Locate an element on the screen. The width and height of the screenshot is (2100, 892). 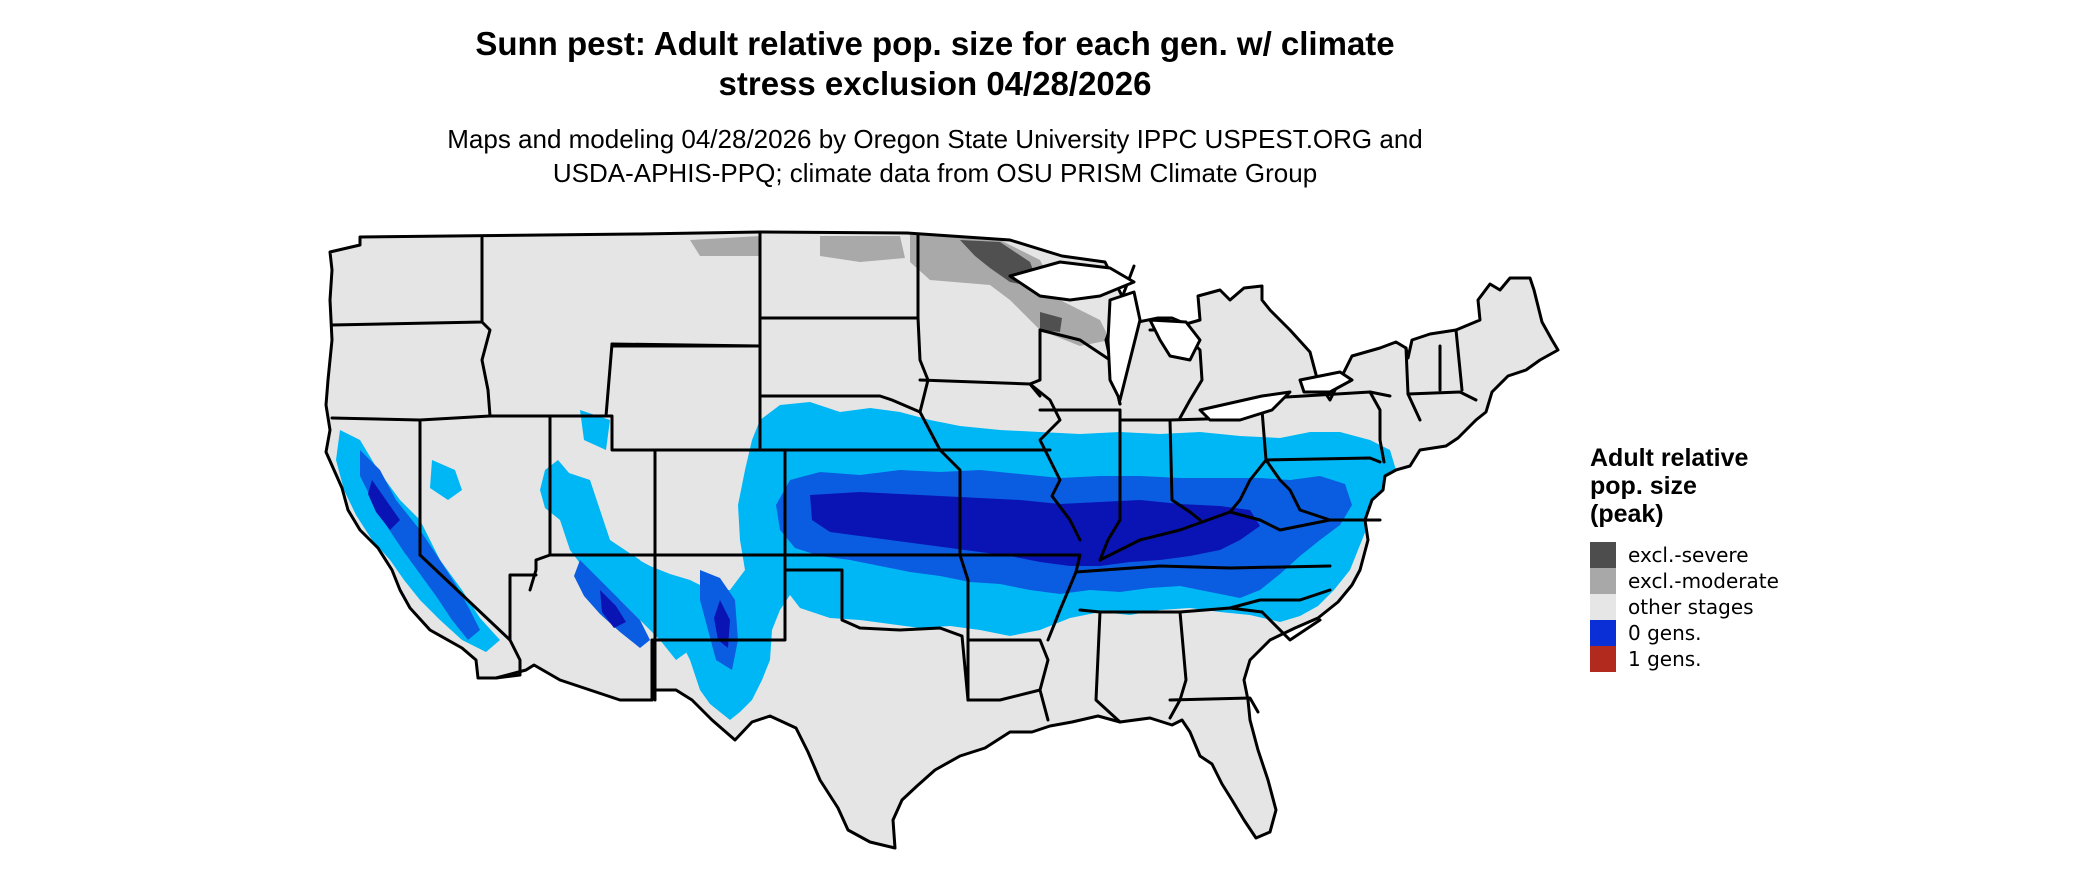
legend-item-one-gens: 1 gens. is located at coordinates (1710, 659).